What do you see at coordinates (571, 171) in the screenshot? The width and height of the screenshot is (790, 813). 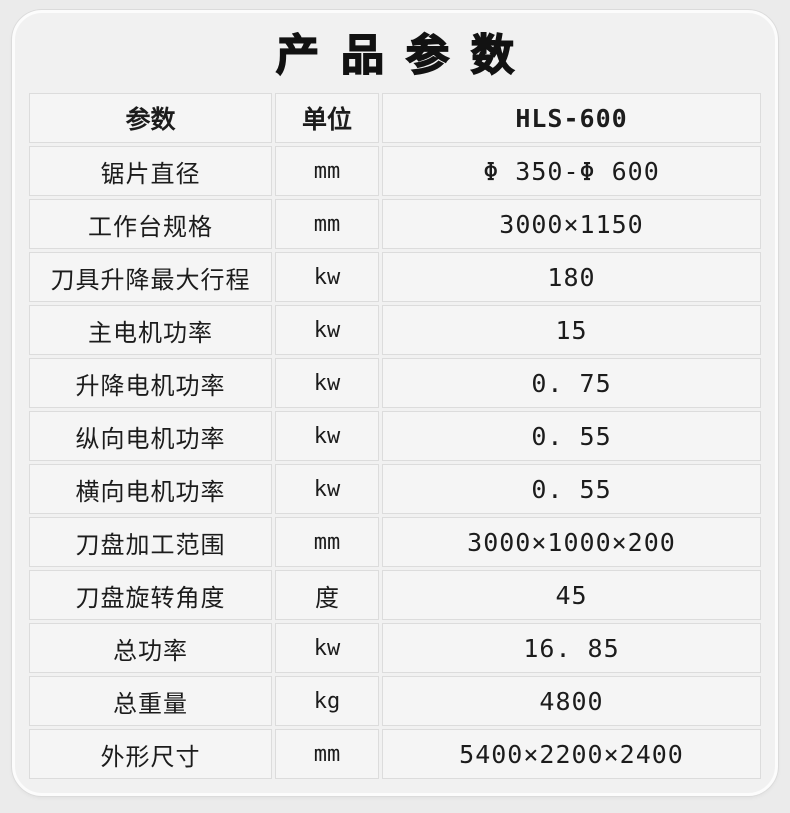 I see `value-cell: Φ 350-Φ 600` at bounding box center [571, 171].